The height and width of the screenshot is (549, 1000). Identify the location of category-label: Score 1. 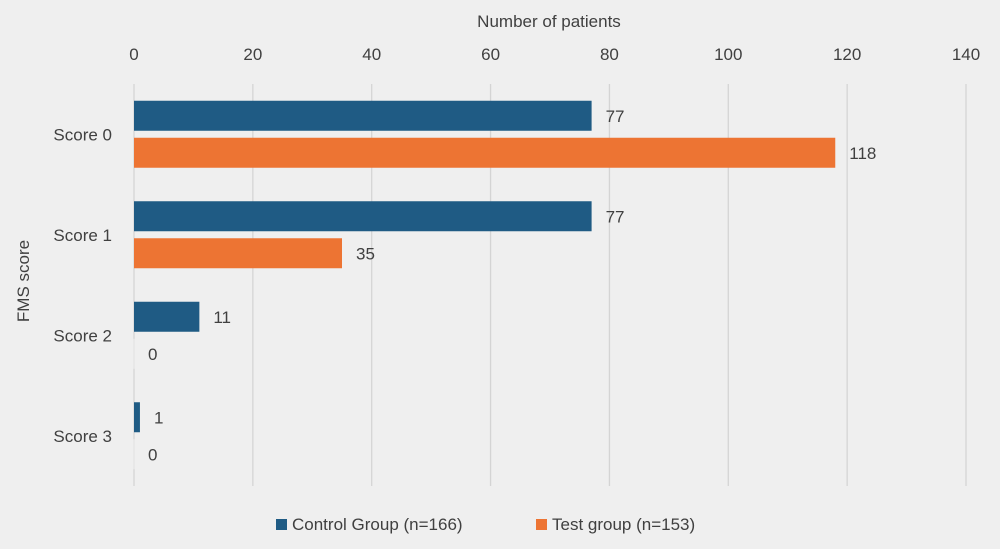
(82, 235).